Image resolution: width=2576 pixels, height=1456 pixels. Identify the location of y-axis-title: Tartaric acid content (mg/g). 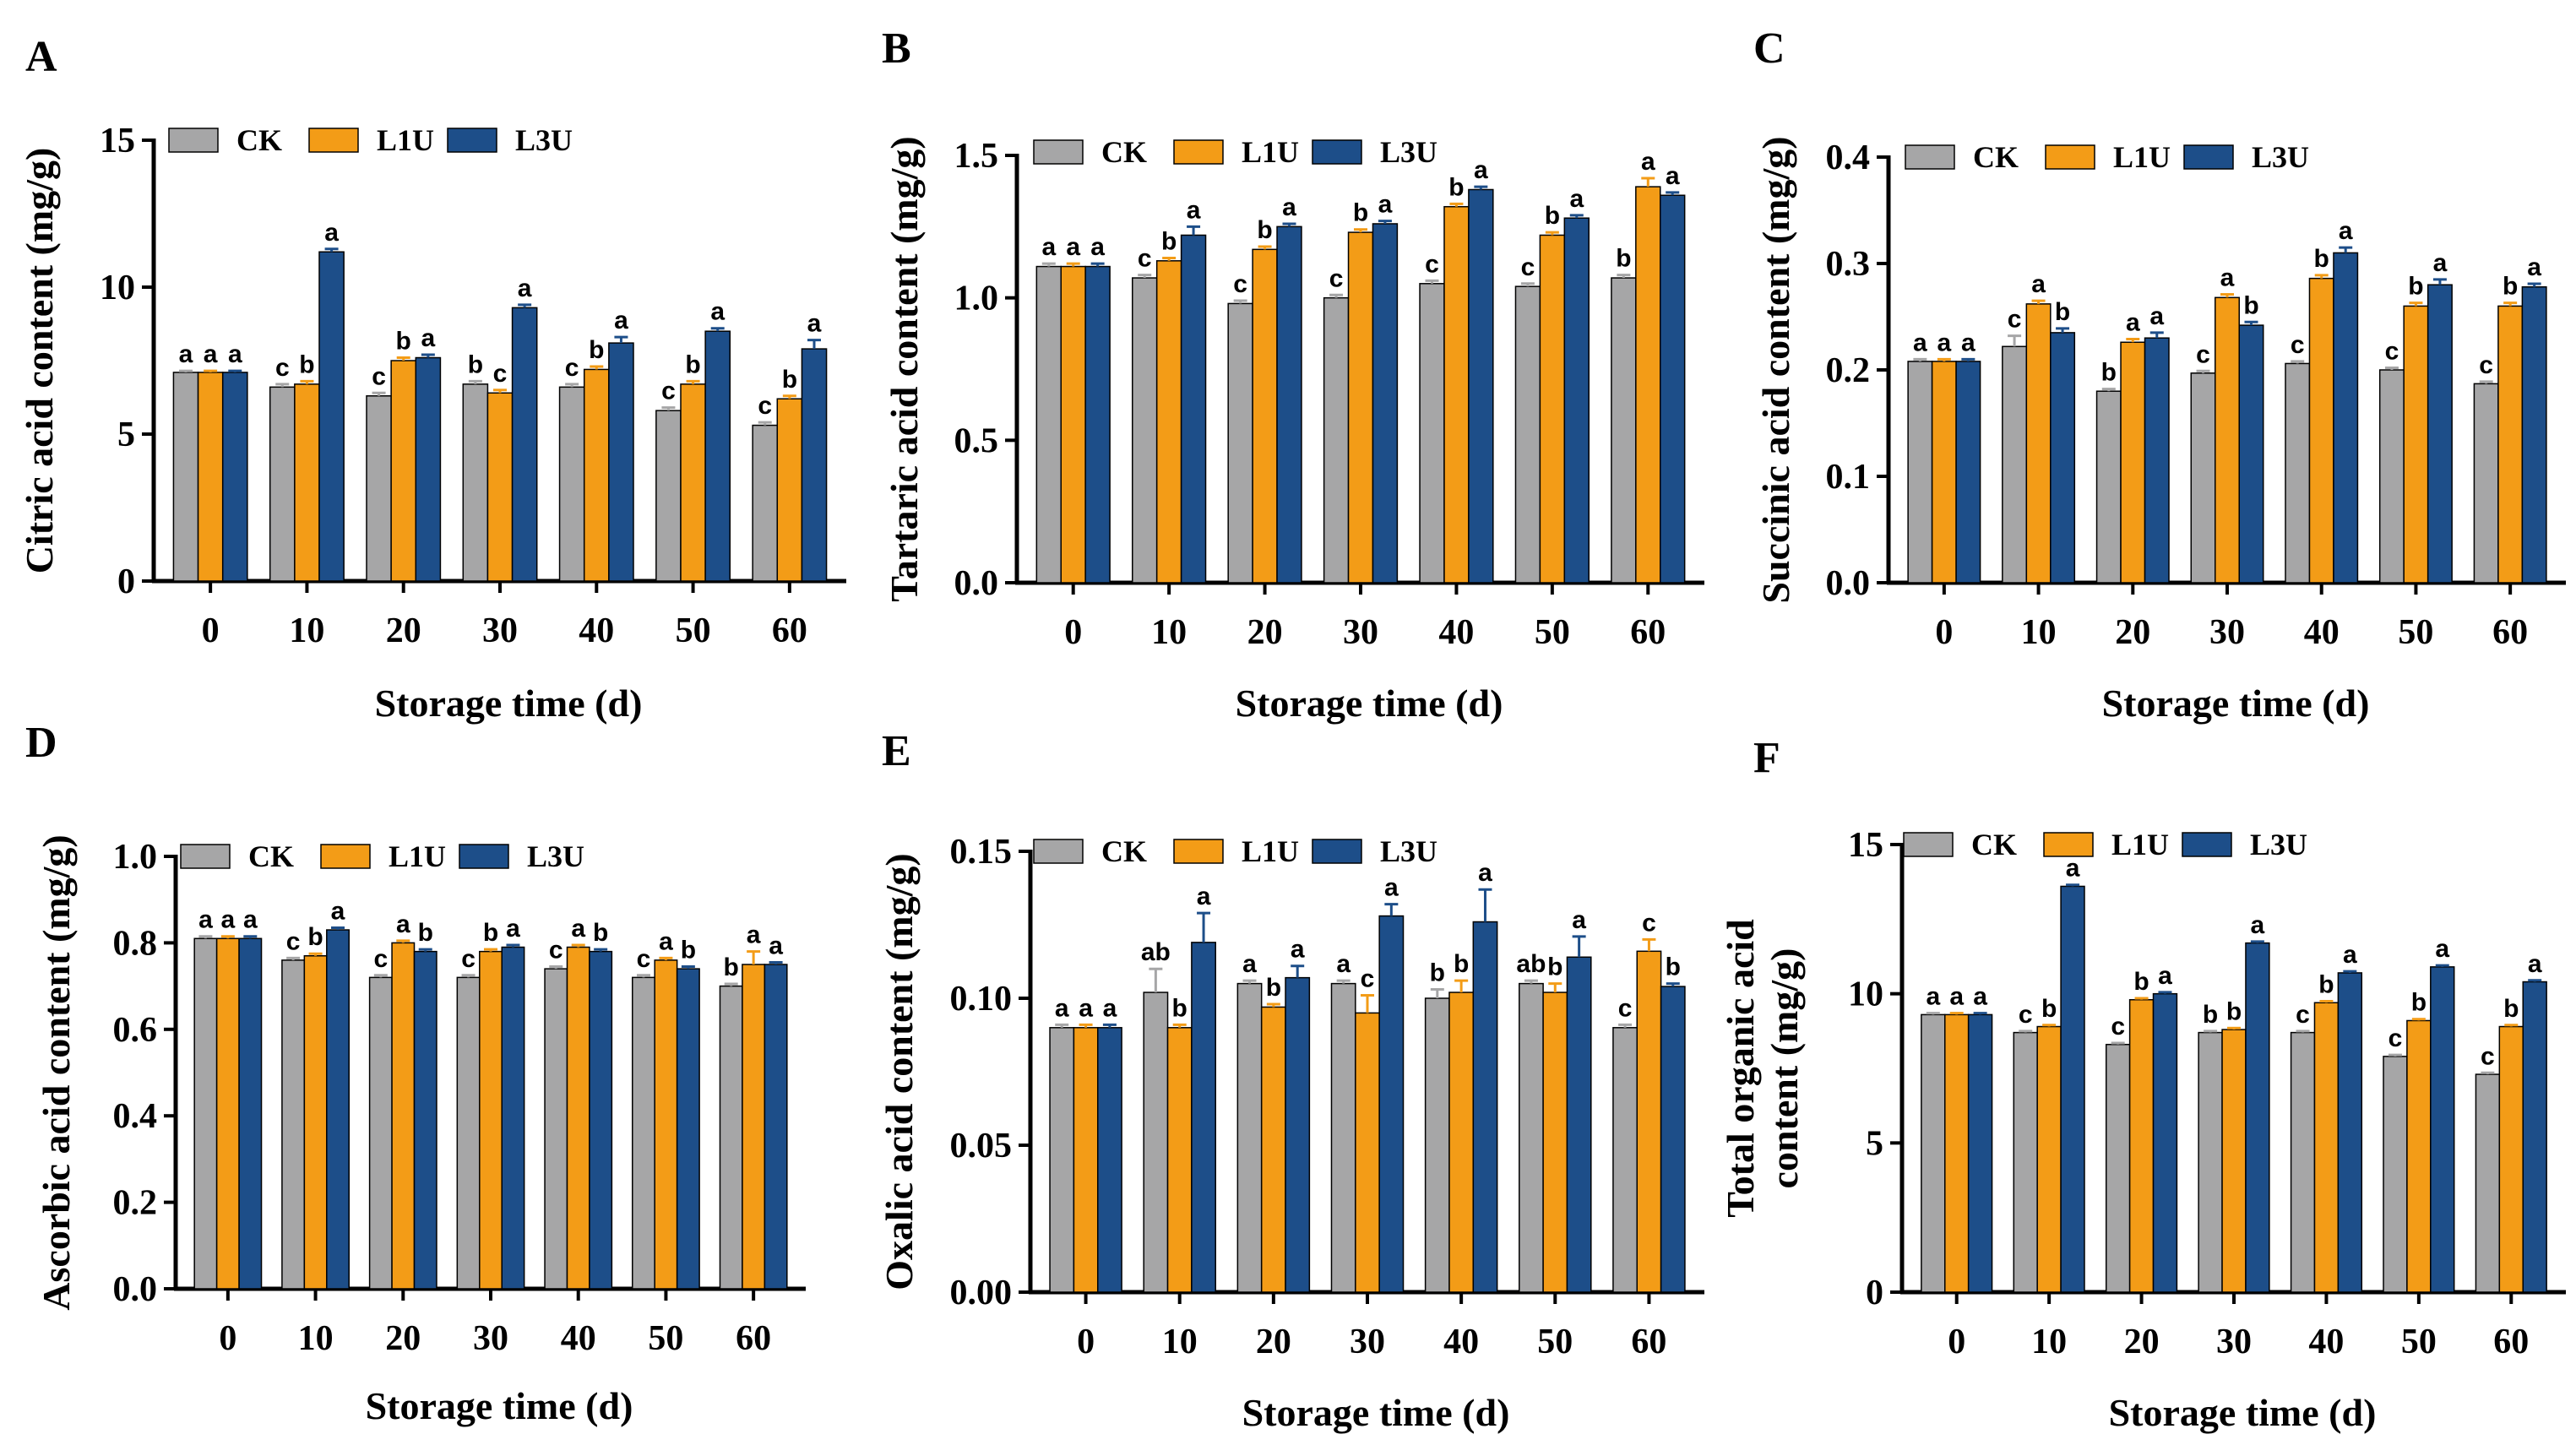
(904, 368).